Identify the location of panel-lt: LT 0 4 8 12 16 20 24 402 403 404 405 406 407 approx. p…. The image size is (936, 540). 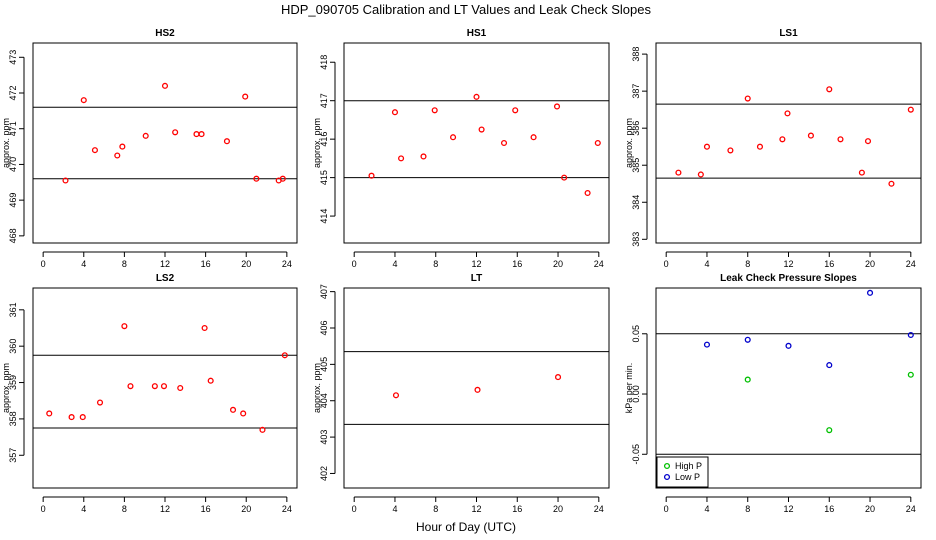
(461, 393).